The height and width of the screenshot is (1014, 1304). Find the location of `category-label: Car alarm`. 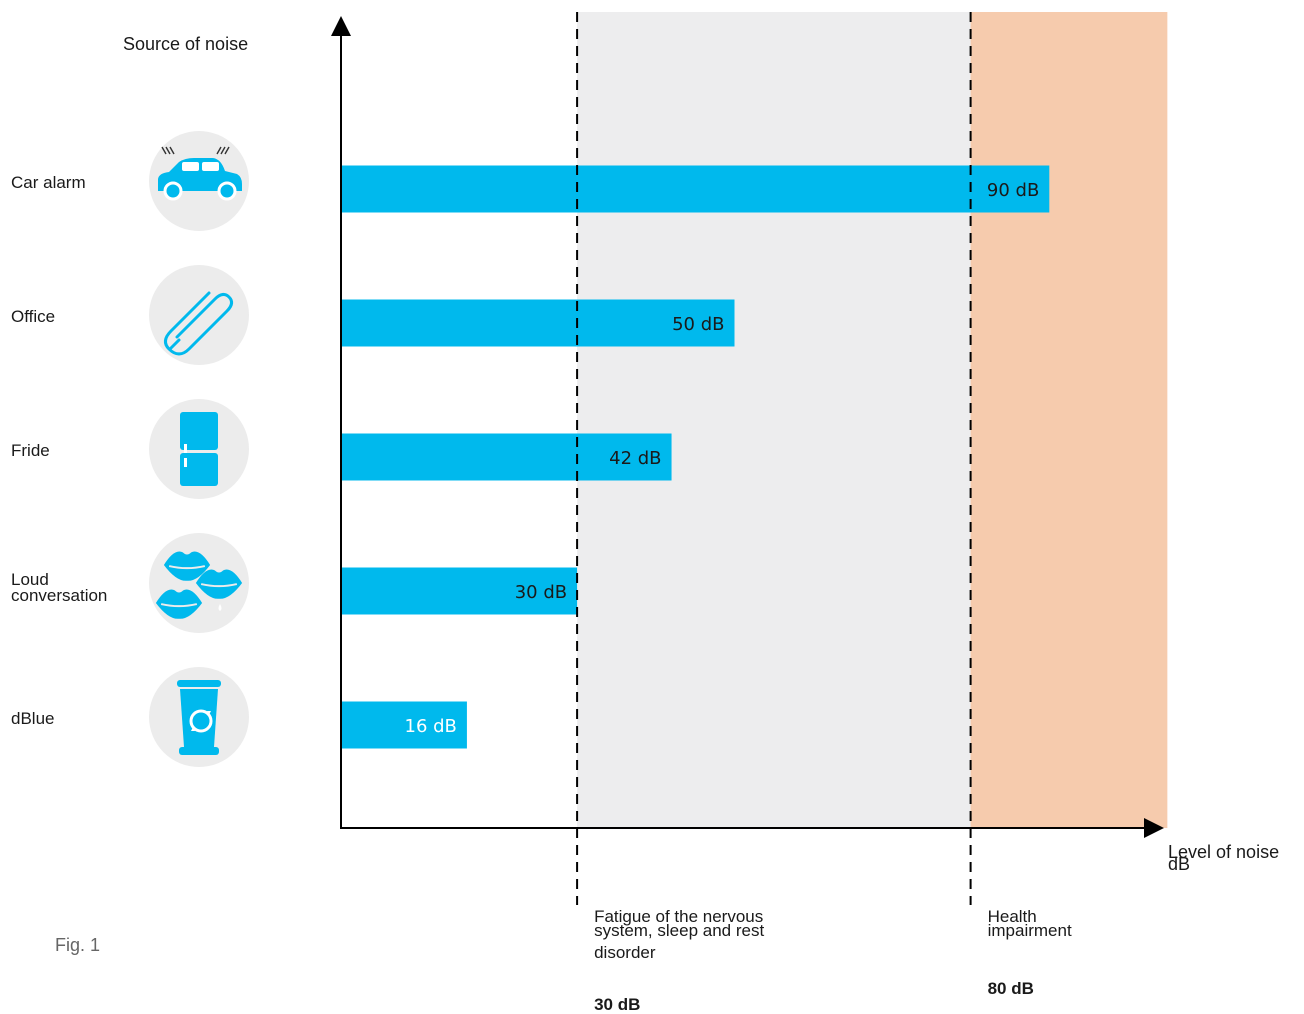

category-label: Car alarm is located at coordinates (48, 182).